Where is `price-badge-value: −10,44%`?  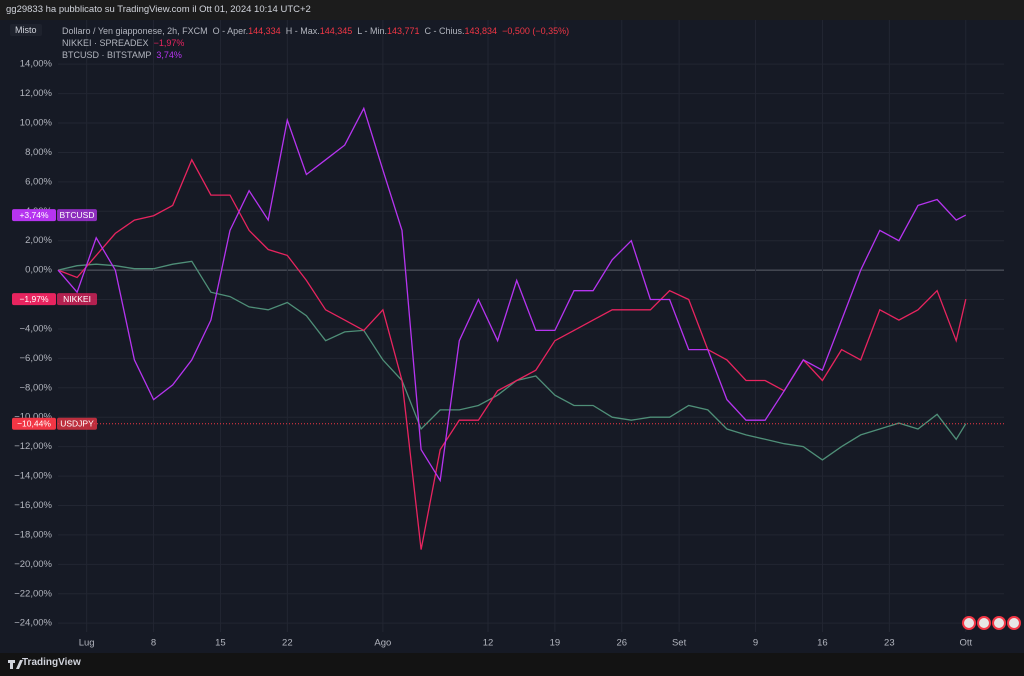
price-badge-value: −10,44% is located at coordinates (34, 423).